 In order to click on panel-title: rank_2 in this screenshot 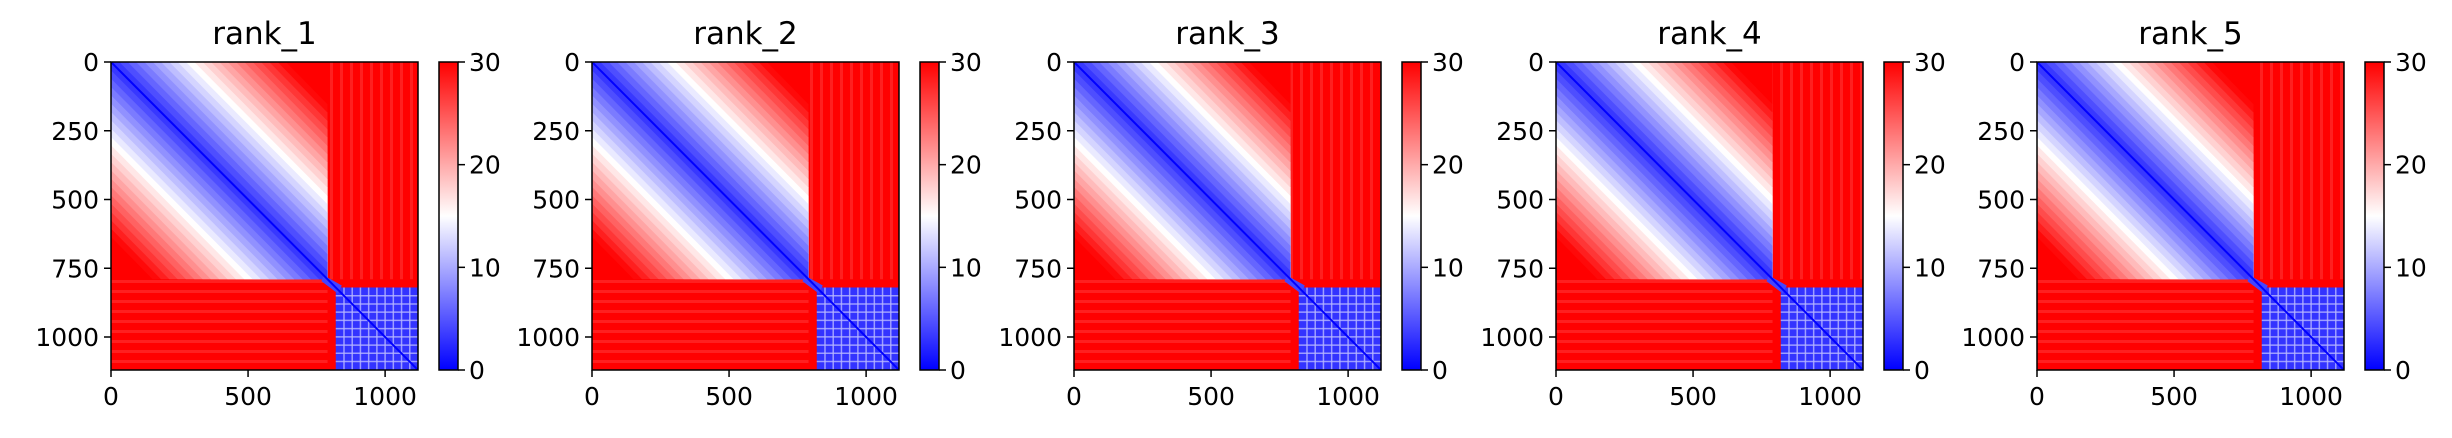, I will do `click(745, 34)`.